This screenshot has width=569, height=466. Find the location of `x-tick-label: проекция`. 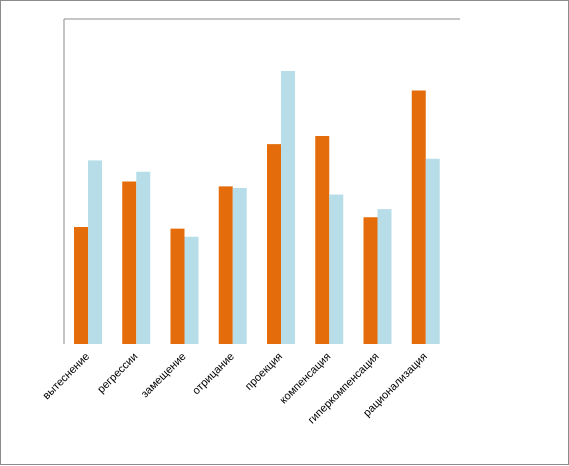

x-tick-label: проекция is located at coordinates (264, 372).